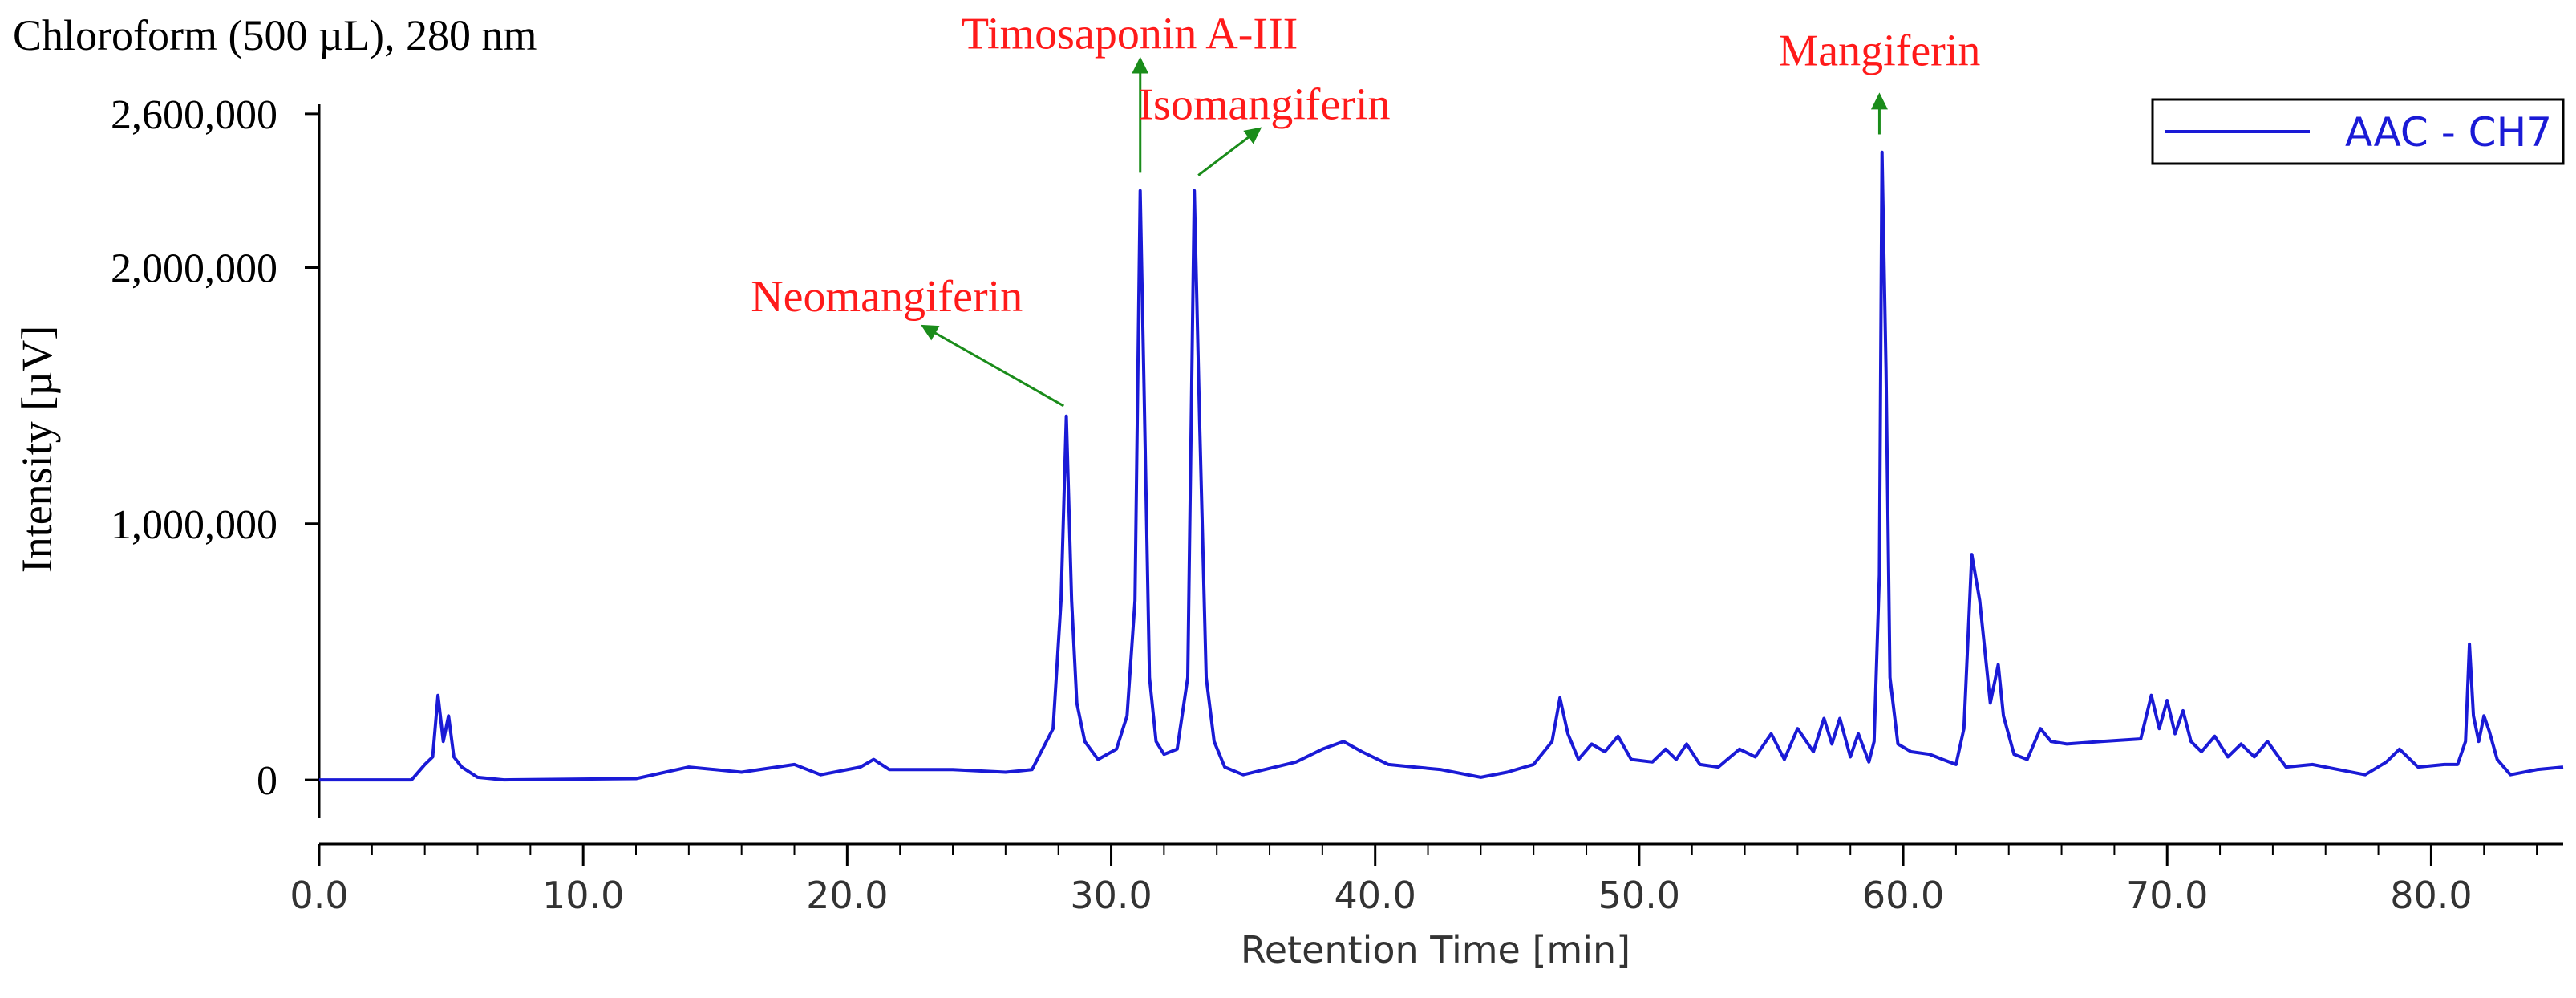  I want to click on x-tick-label: 20.0, so click(847, 895).